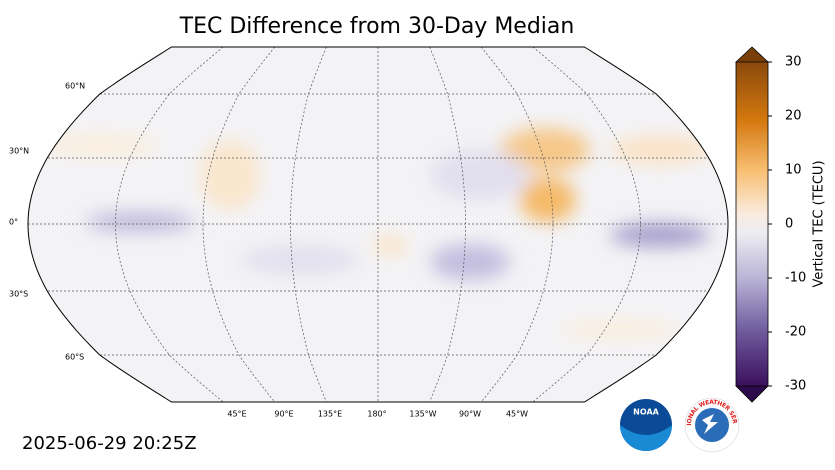 The width and height of the screenshot is (835, 470). Describe the element at coordinates (793, 116) in the screenshot. I see `colorbar-tick-label: 20` at that location.